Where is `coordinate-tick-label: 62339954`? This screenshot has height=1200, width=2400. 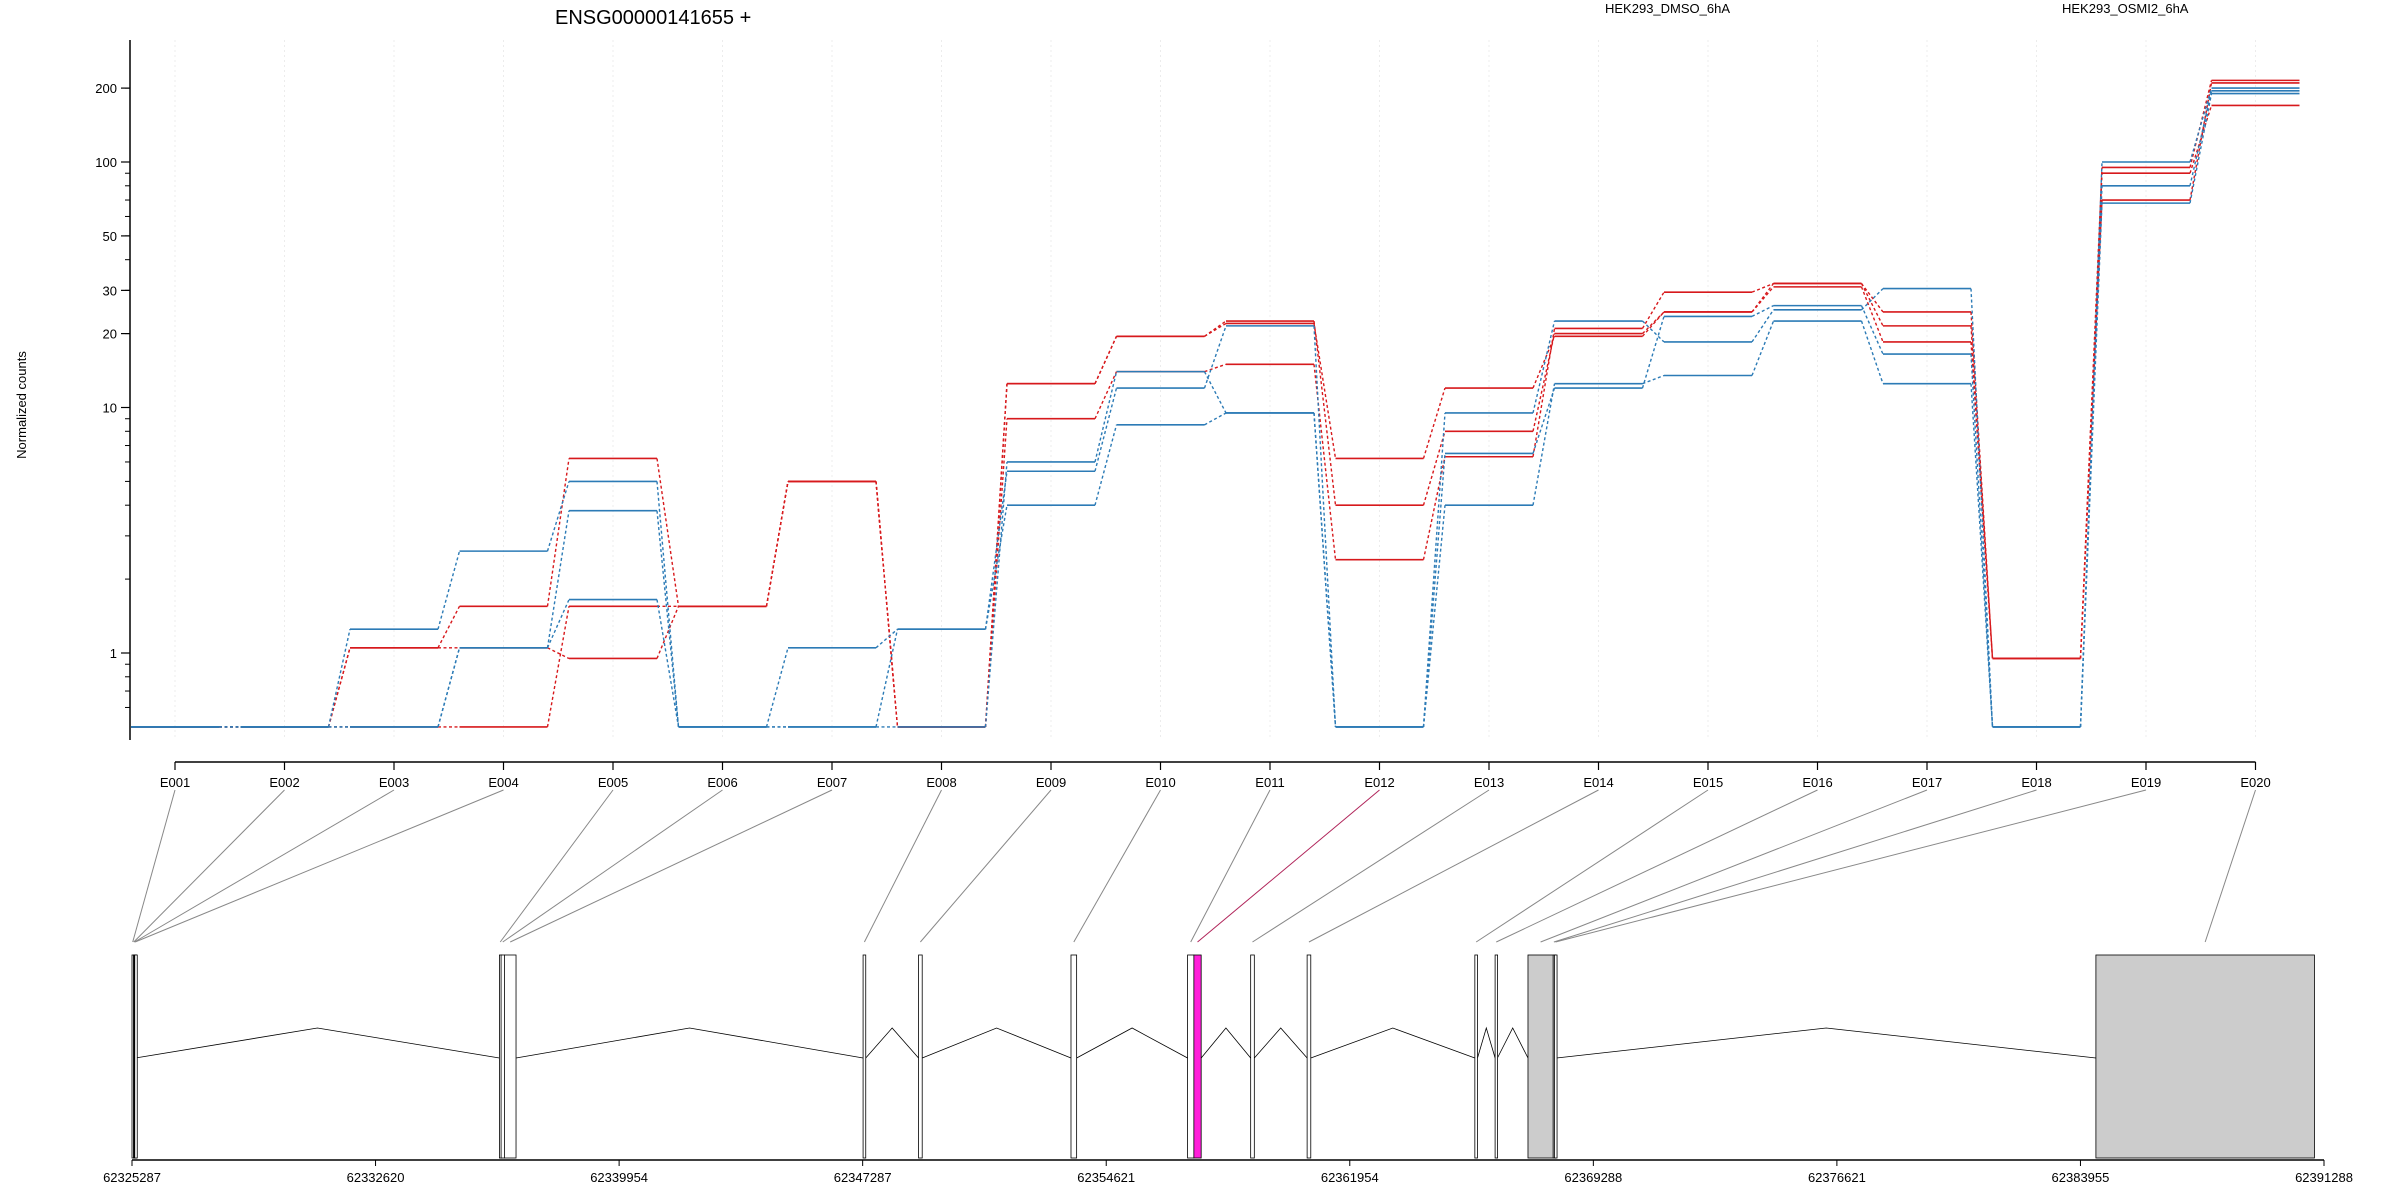 coordinate-tick-label: 62339954 is located at coordinates (619, 1177).